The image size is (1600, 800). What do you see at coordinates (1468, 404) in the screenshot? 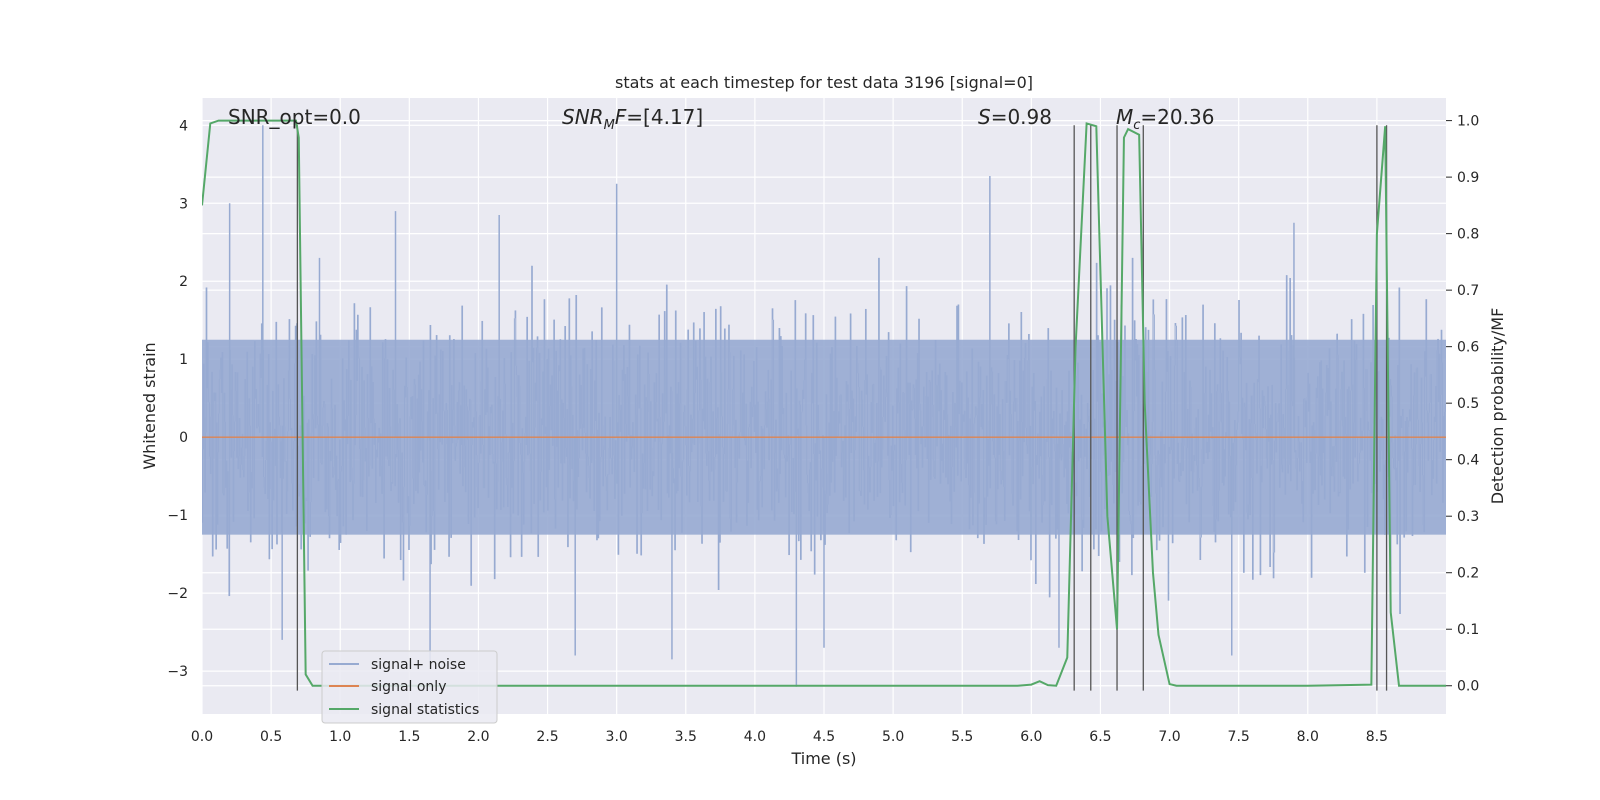
I see `y-right-tick-label-5: 0.5` at bounding box center [1468, 404].